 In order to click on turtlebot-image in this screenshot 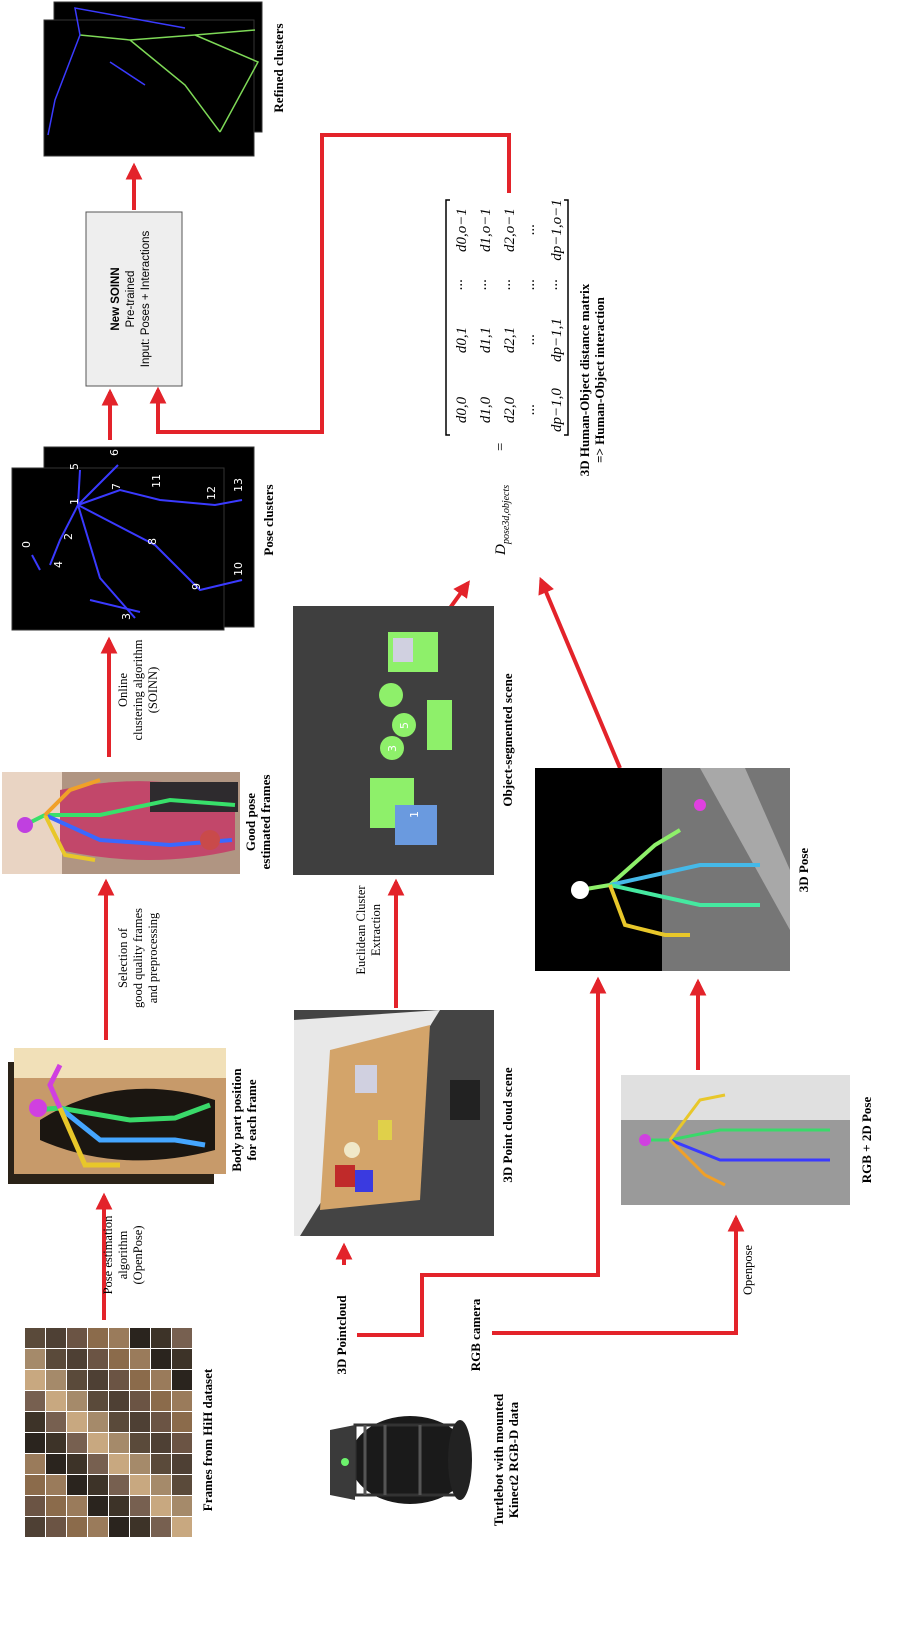, I will do `click(401, 1460)`.